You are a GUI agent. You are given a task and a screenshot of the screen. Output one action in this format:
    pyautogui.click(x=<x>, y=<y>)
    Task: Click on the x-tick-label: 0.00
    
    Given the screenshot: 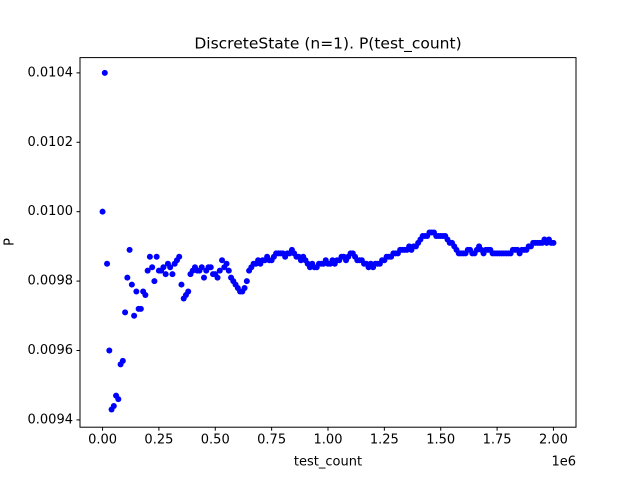 What is the action you would take?
    pyautogui.click(x=102, y=440)
    